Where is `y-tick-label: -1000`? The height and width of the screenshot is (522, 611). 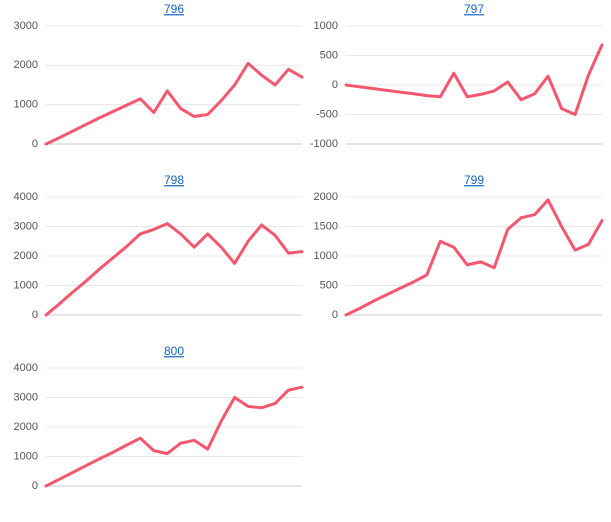
y-tick-label: -1000 is located at coordinates (324, 144).